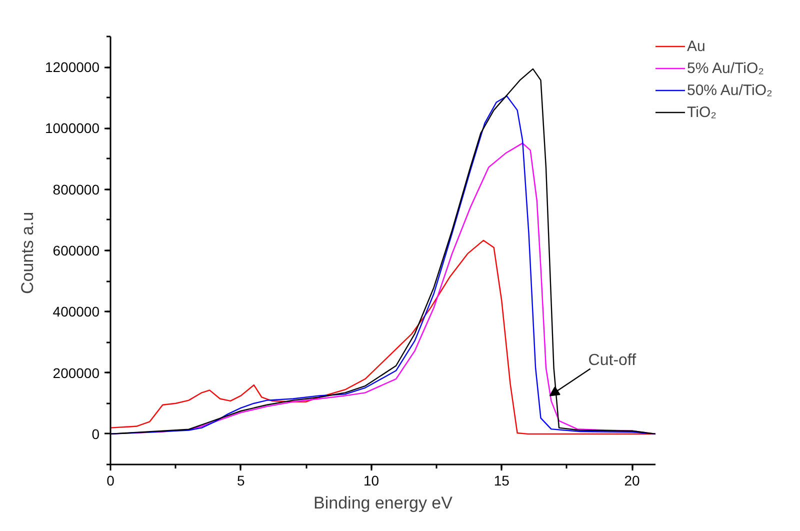 The width and height of the screenshot is (800, 531). What do you see at coordinates (371, 480) in the screenshot?
I see `x-tick-label: 10` at bounding box center [371, 480].